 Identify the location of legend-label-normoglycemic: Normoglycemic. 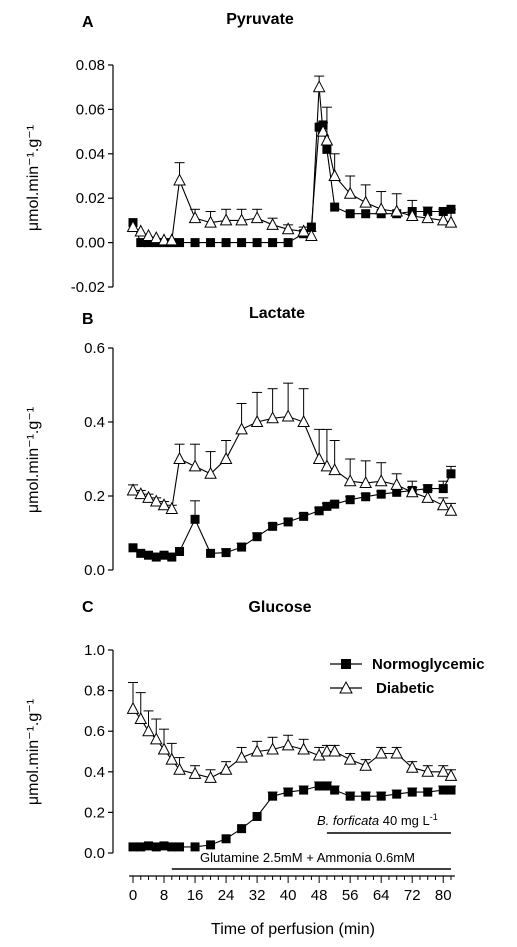
(428, 664).